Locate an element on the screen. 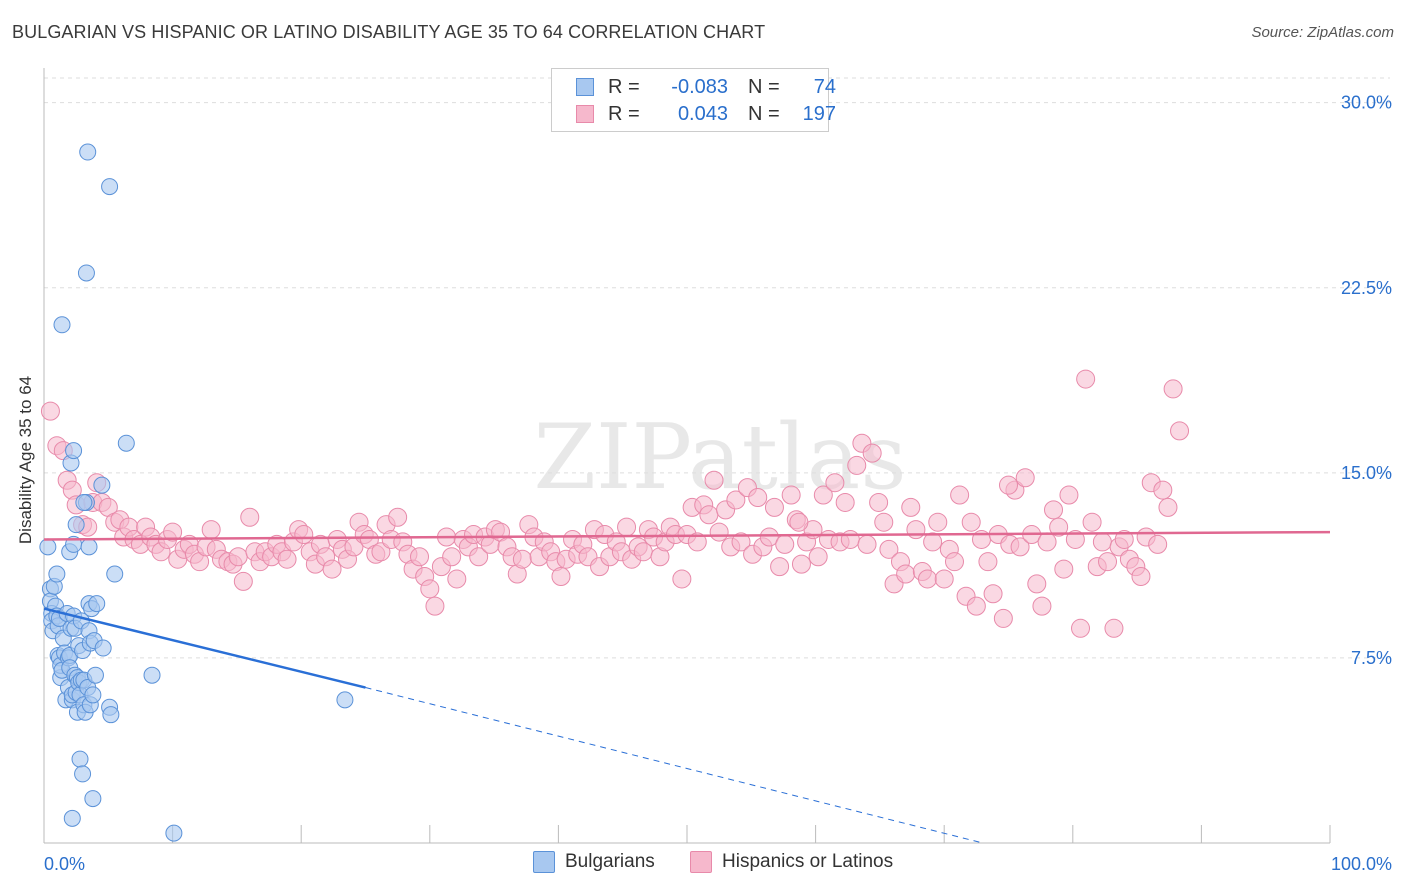 This screenshot has height=892, width=1406. series-legend: Bulgarians Hispanics or Latinos is located at coordinates (703, 864).